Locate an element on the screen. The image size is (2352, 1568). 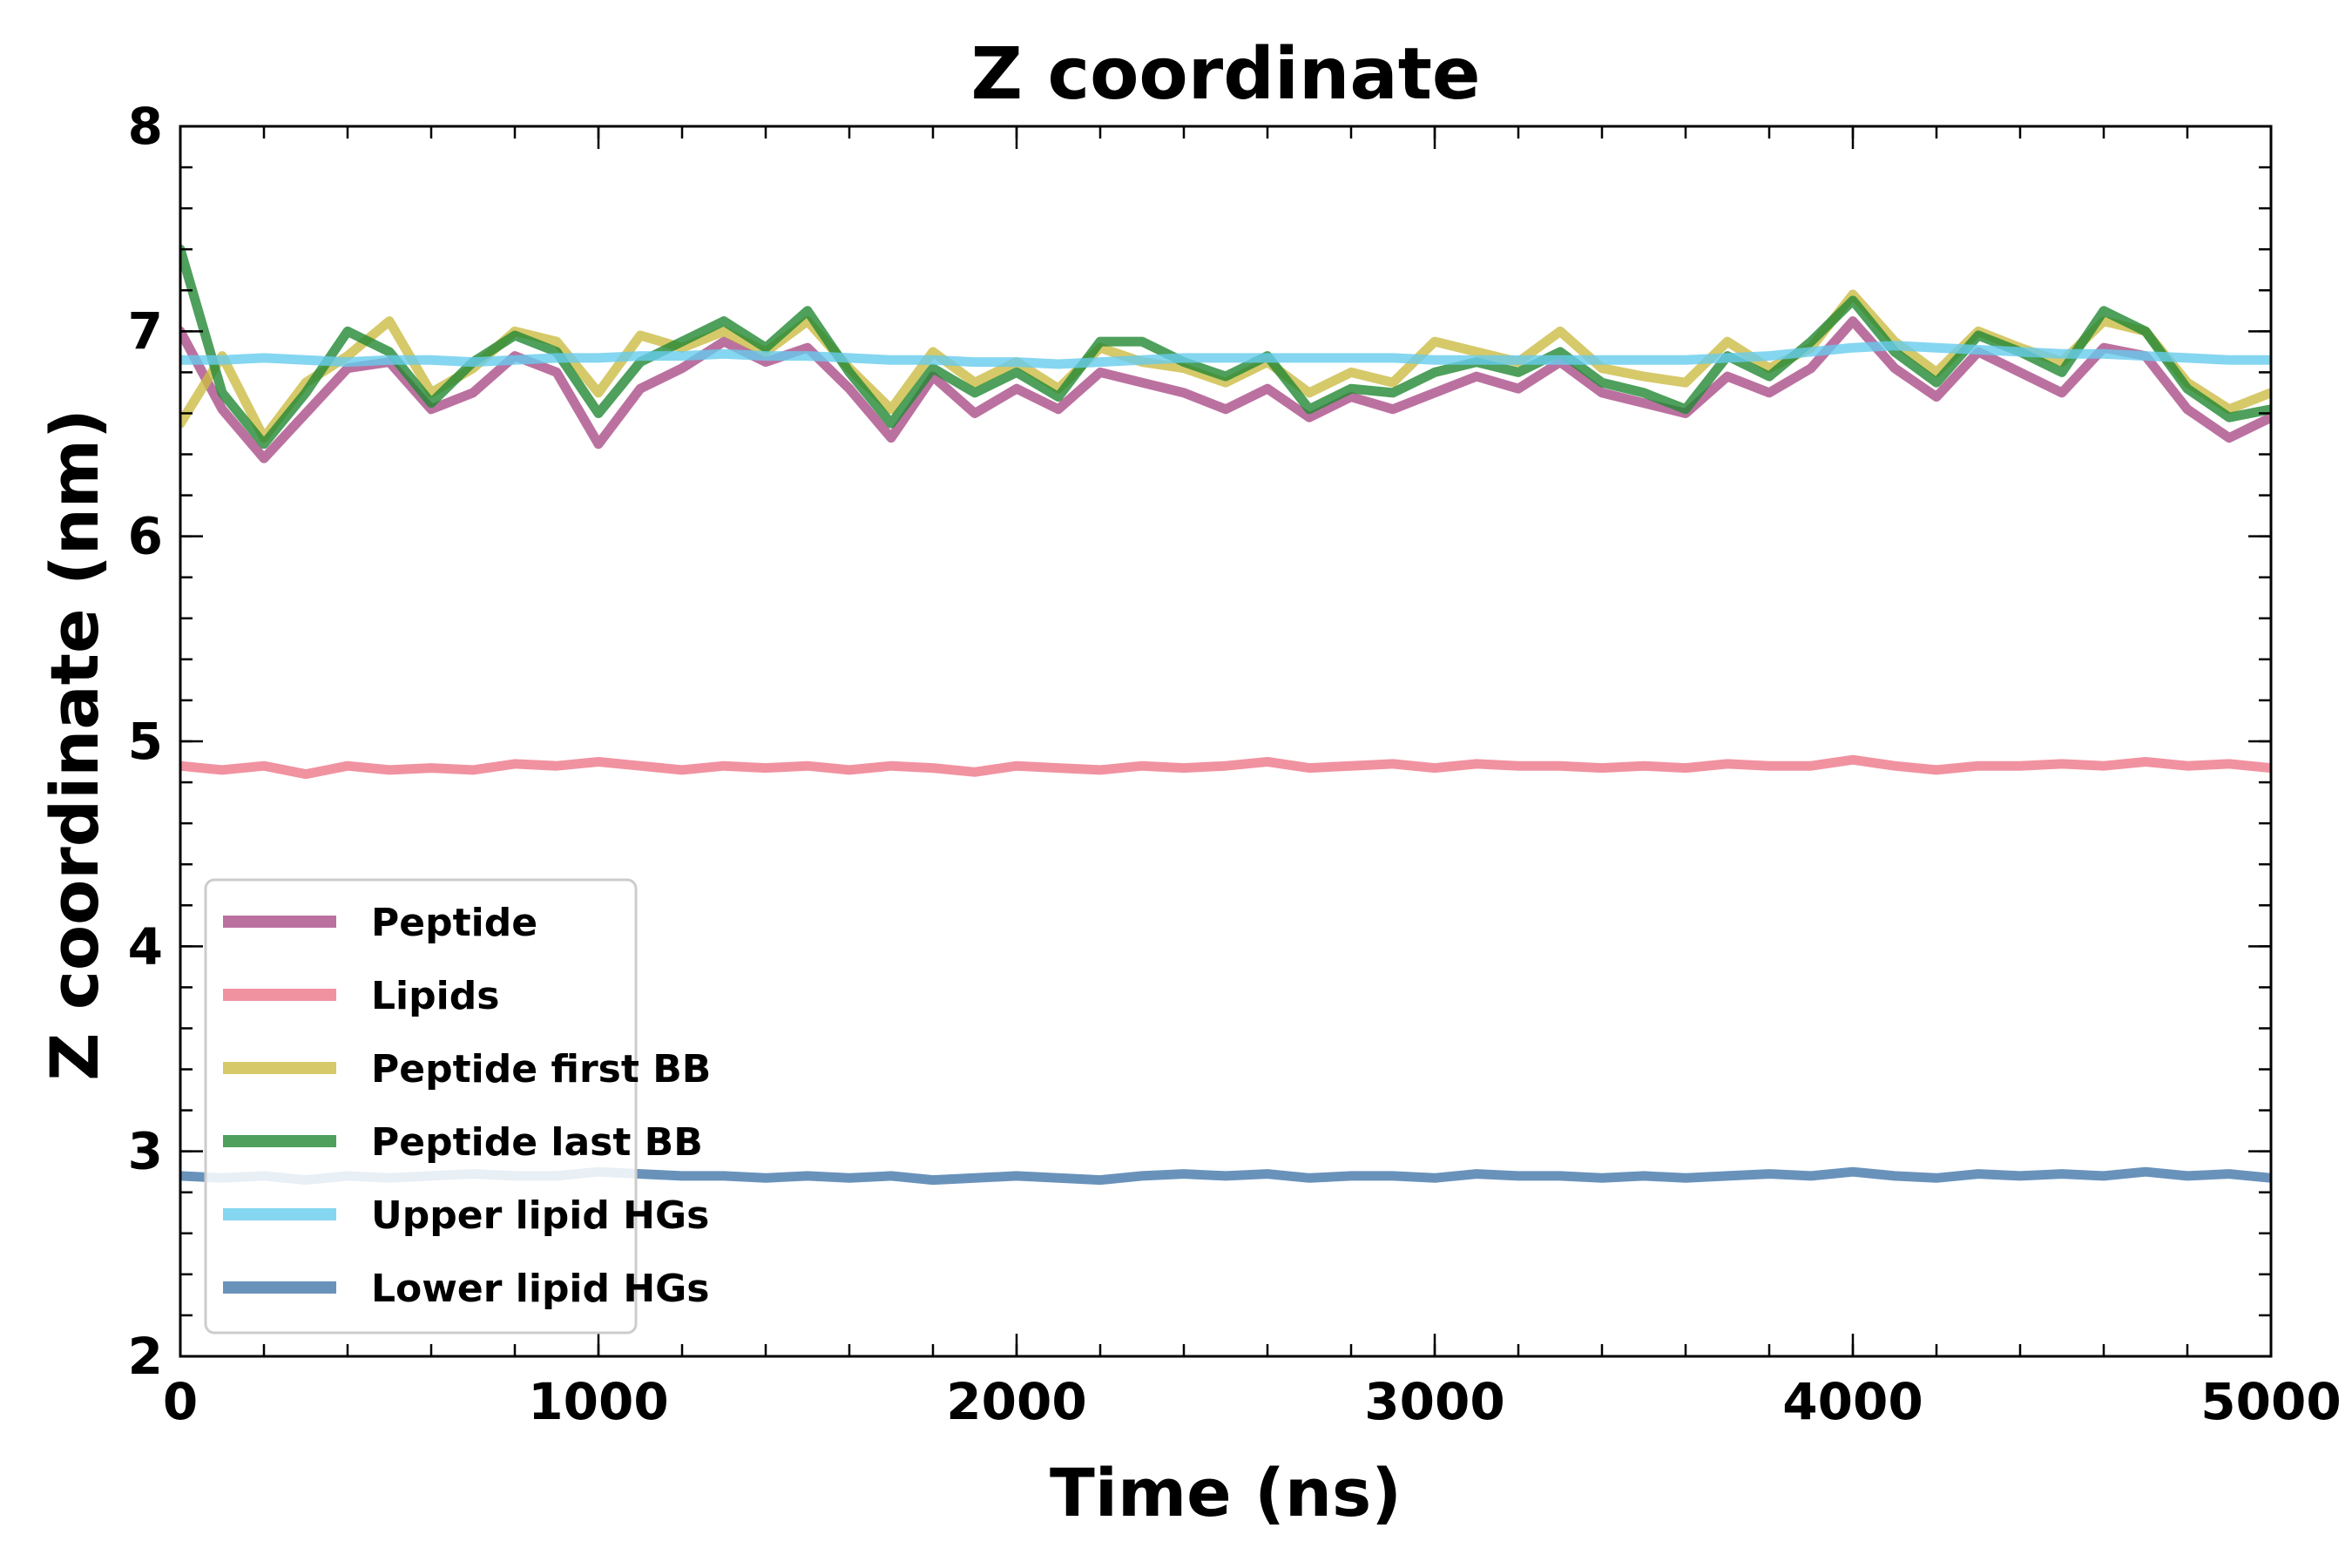
legend-label: Lower lipid HGs is located at coordinates (540, 1289).